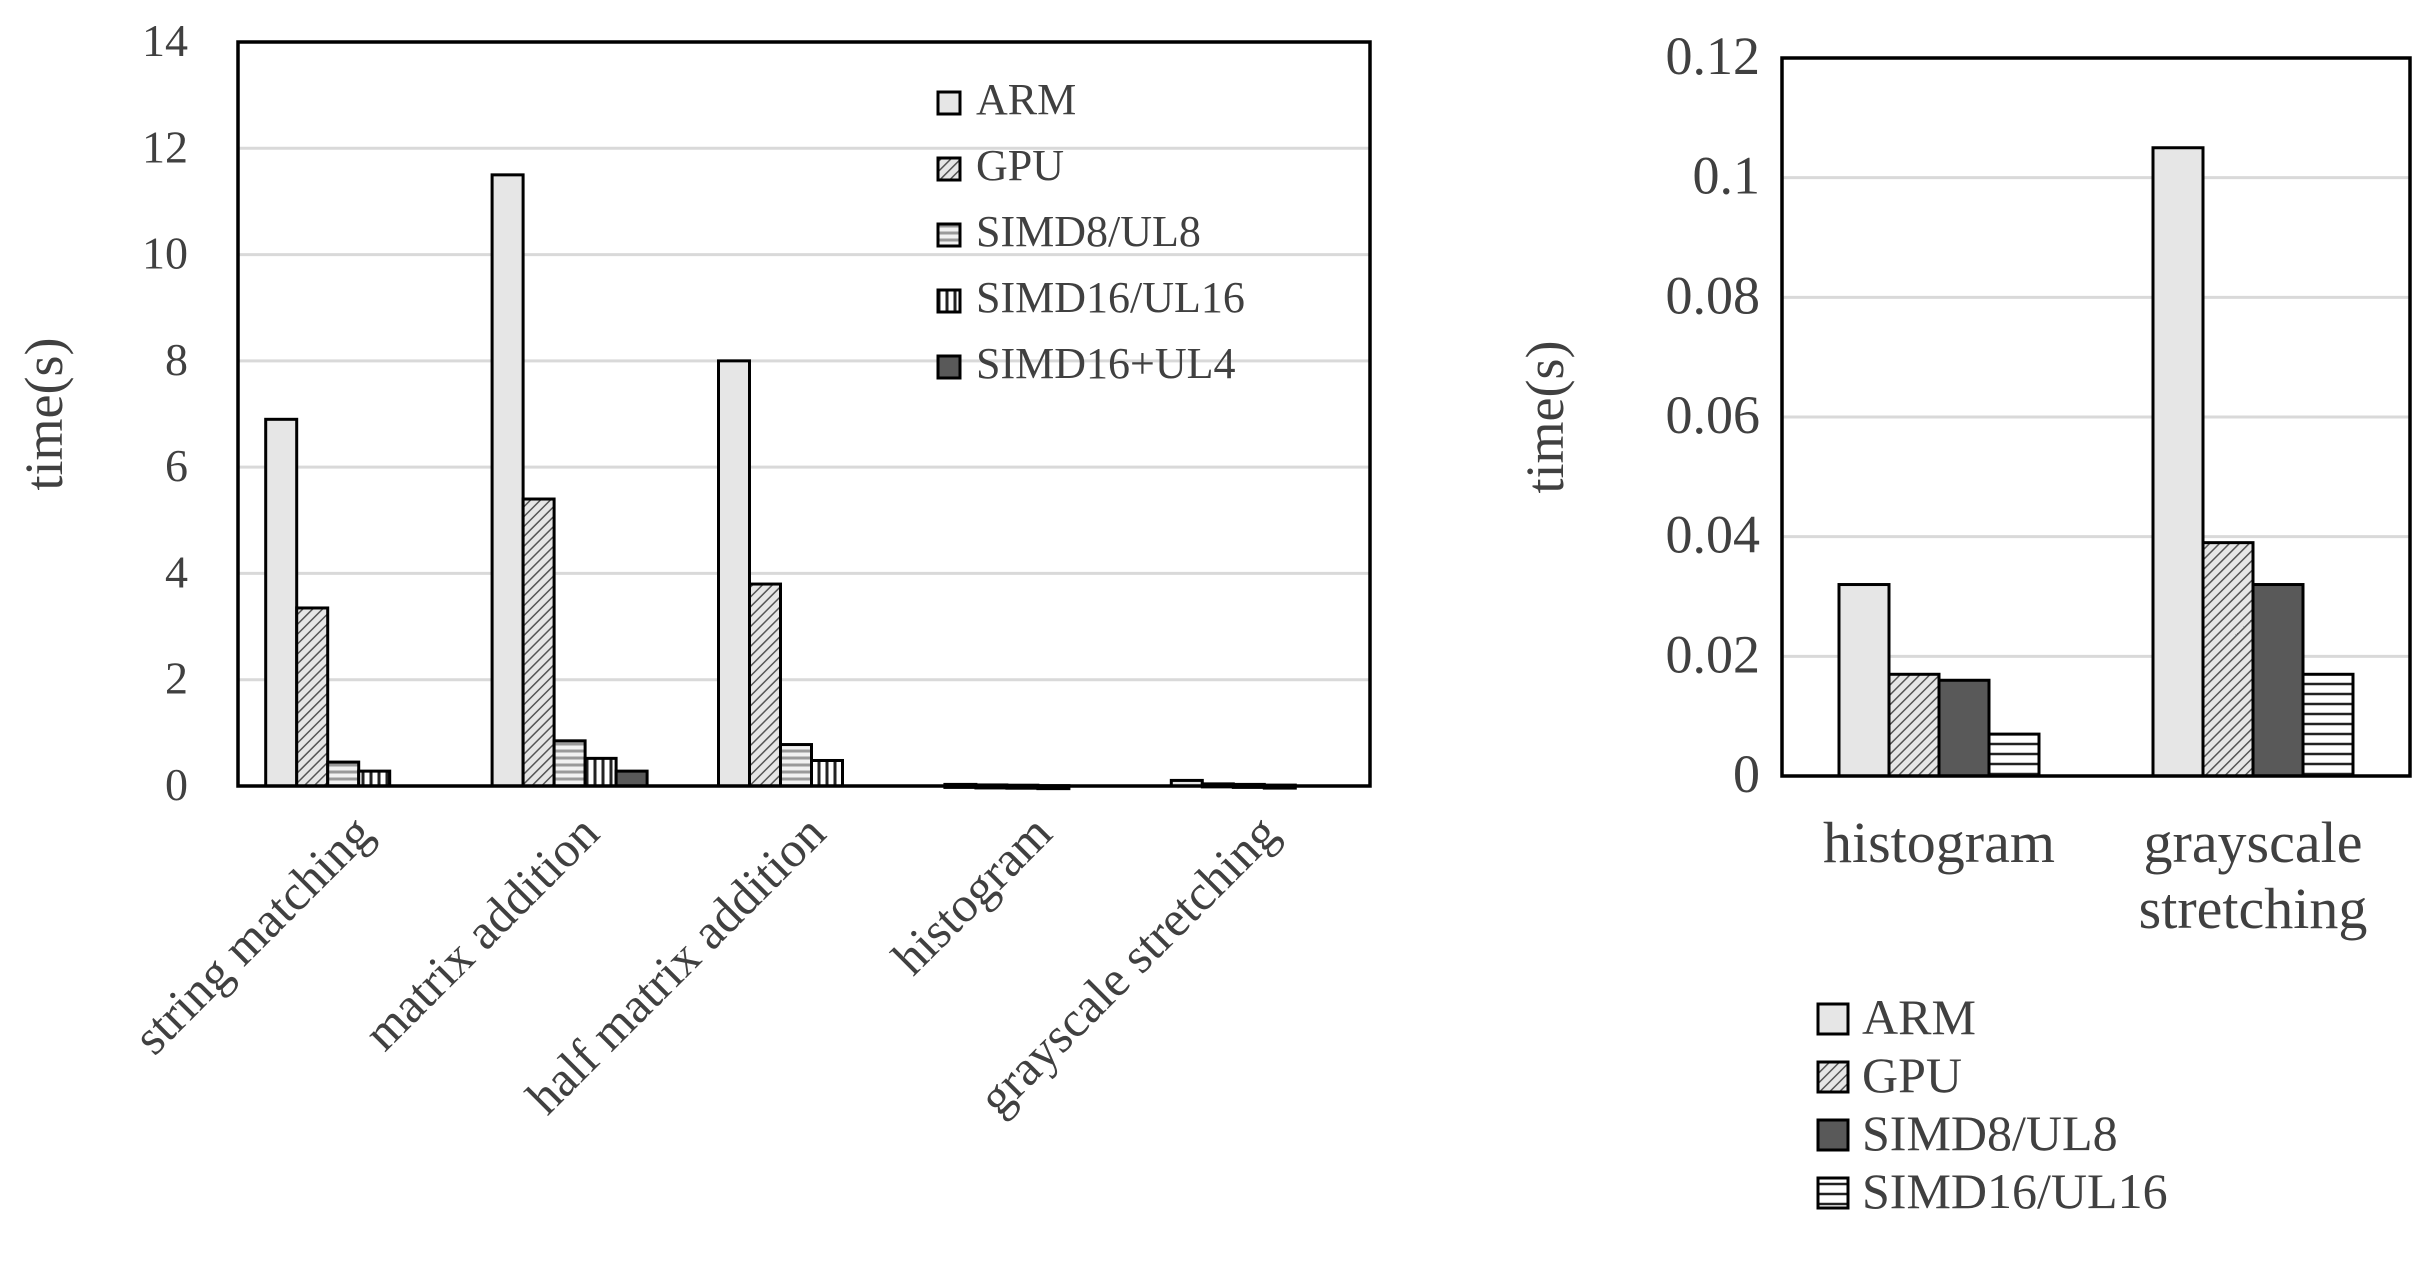  Describe the element at coordinates (2278, 680) in the screenshot. I see `bar-simd8-ul8-grayscale-stretching` at that location.